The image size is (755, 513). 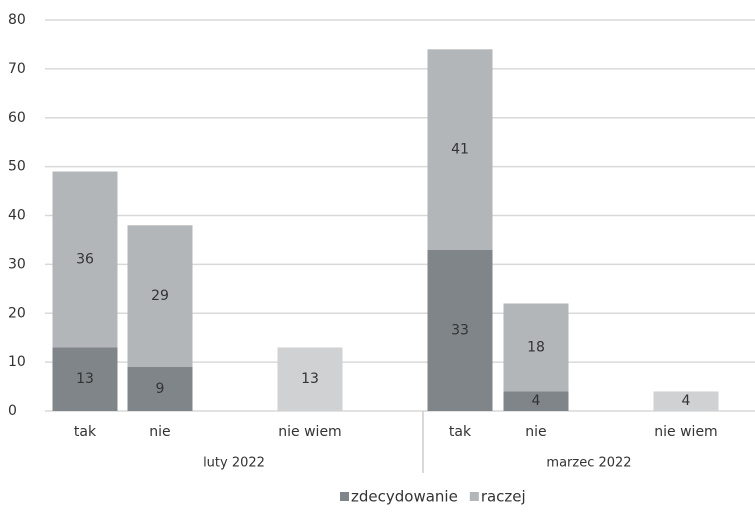 What do you see at coordinates (503, 497) in the screenshot?
I see `legend-label: raczej` at bounding box center [503, 497].